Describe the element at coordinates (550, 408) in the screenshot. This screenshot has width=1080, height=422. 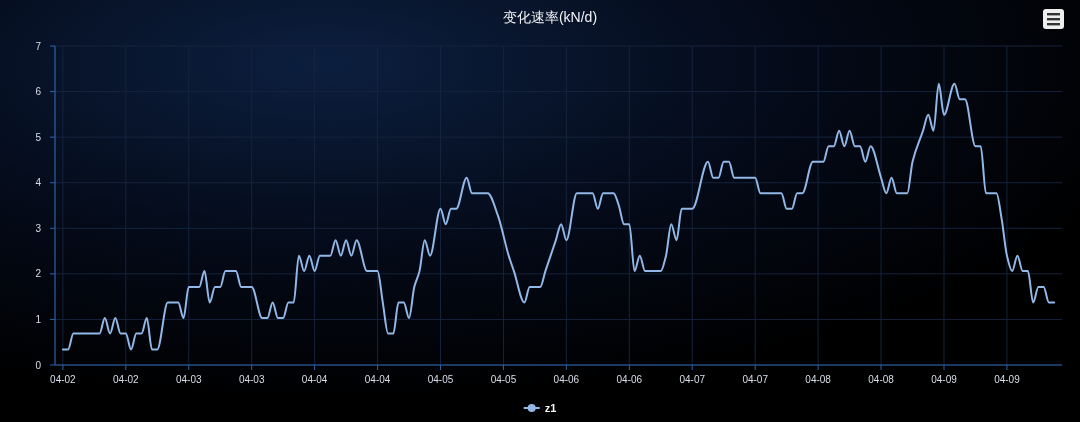
I see `legend-label: z1` at that location.